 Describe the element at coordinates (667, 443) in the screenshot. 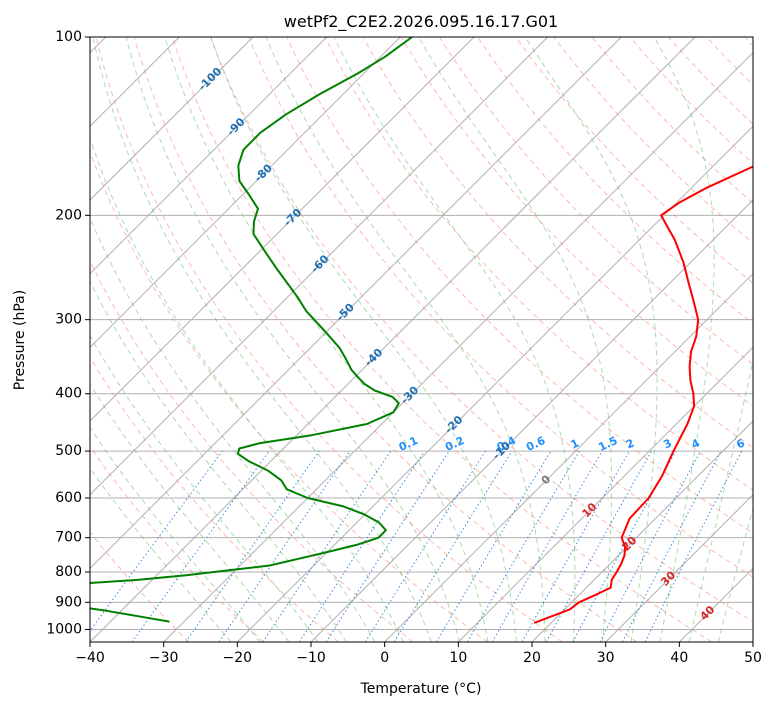

I see `mixing-ratio-label: 3` at that location.